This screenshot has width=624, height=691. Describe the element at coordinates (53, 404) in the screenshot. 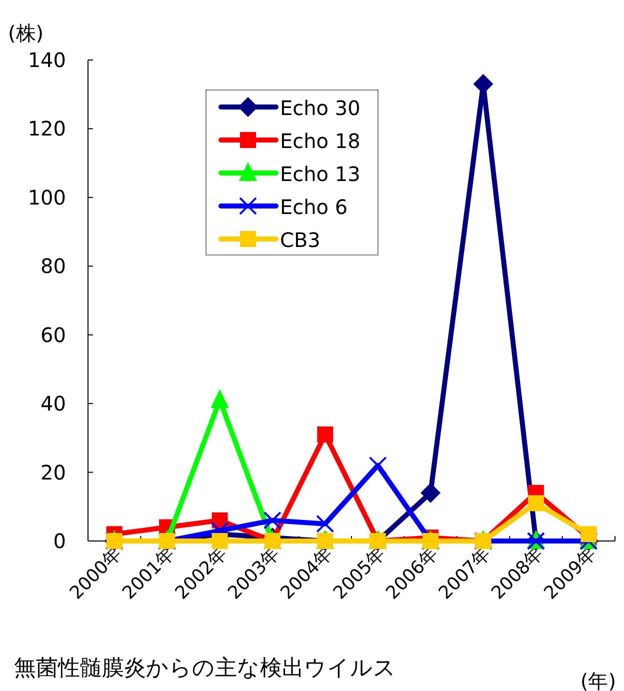

I see `y-tick-label: 40` at that location.